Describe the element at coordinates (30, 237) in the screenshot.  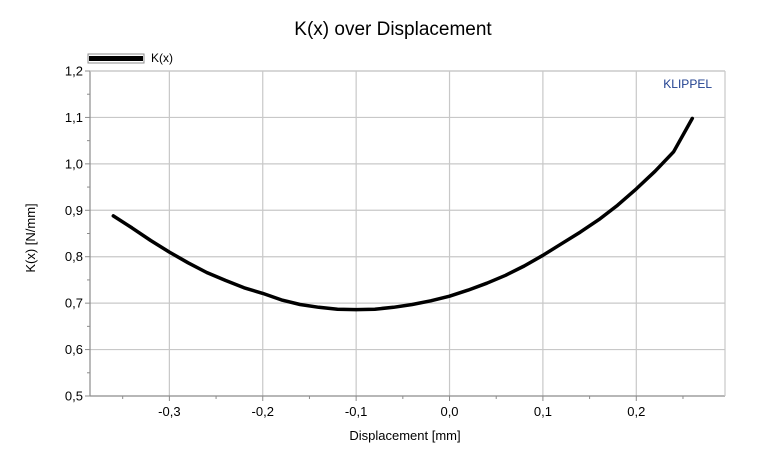
I see `y-axis-label: K(x) [N/mm]` at that location.